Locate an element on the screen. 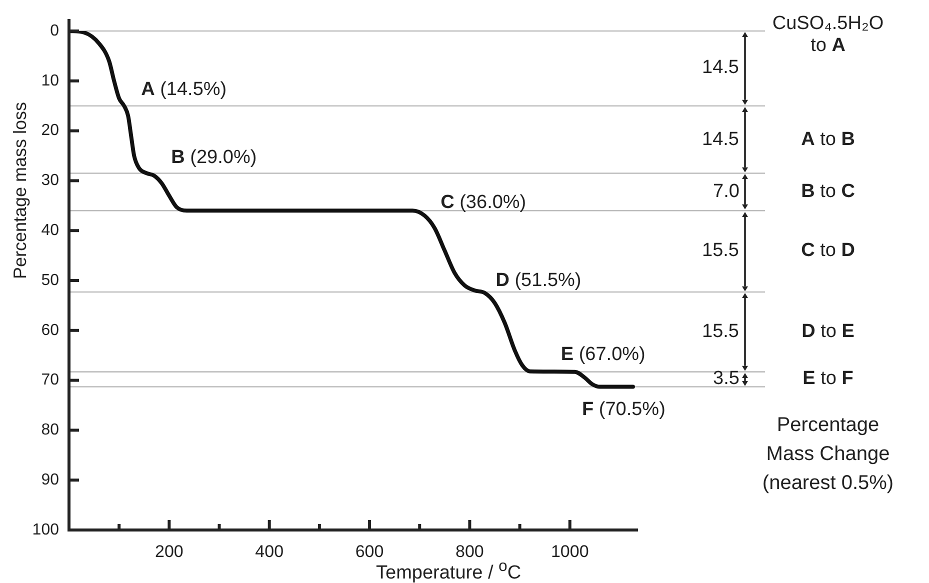  y-tick-label: 20 is located at coordinates (50, 131).